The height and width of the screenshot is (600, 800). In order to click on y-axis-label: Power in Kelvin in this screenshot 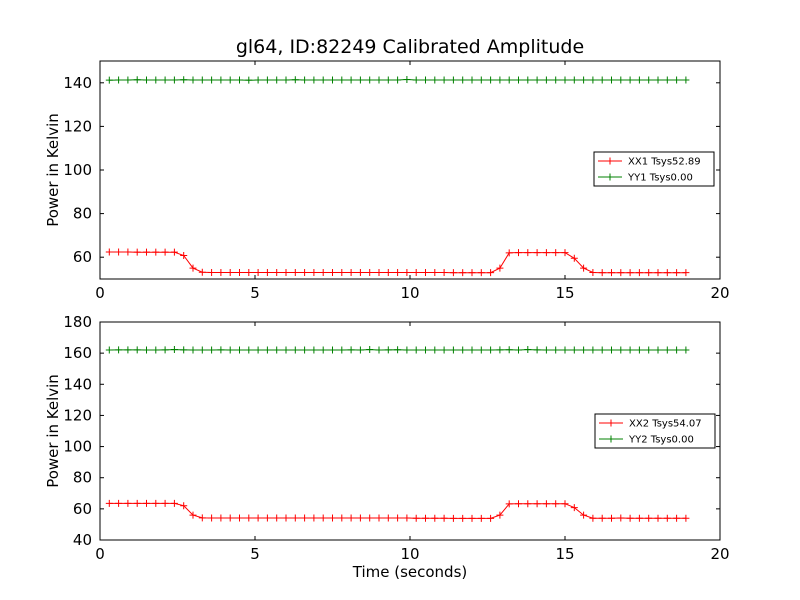, I will do `click(53, 431)`.